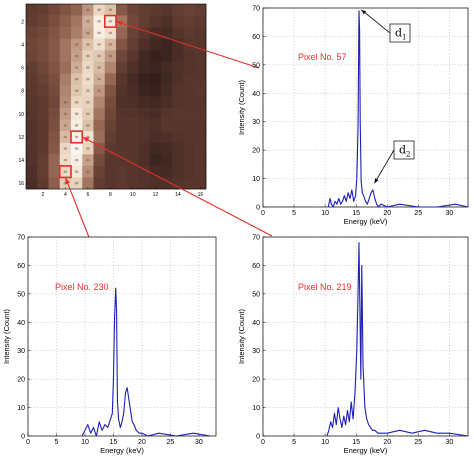  I want to click on y-tick-label: 60, so click(21, 266).